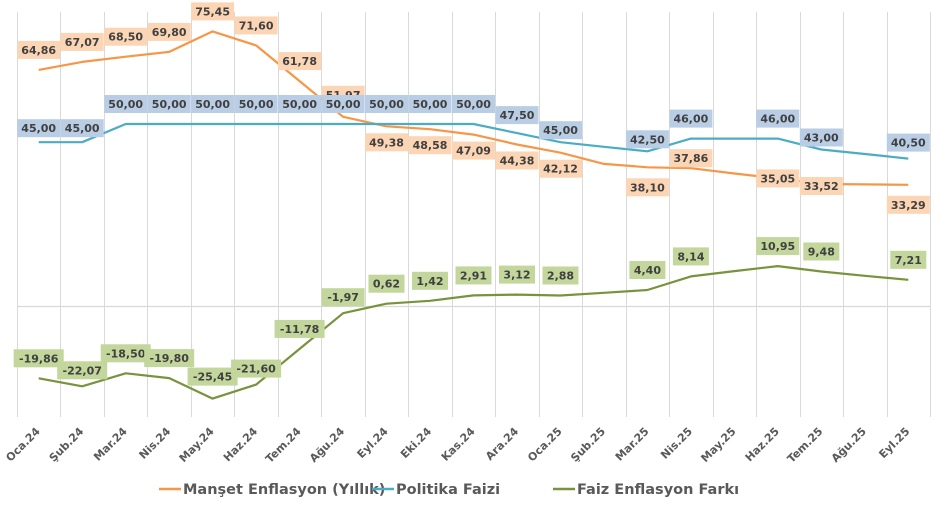  I want to click on data-label-fark: 3,12, so click(517, 274).